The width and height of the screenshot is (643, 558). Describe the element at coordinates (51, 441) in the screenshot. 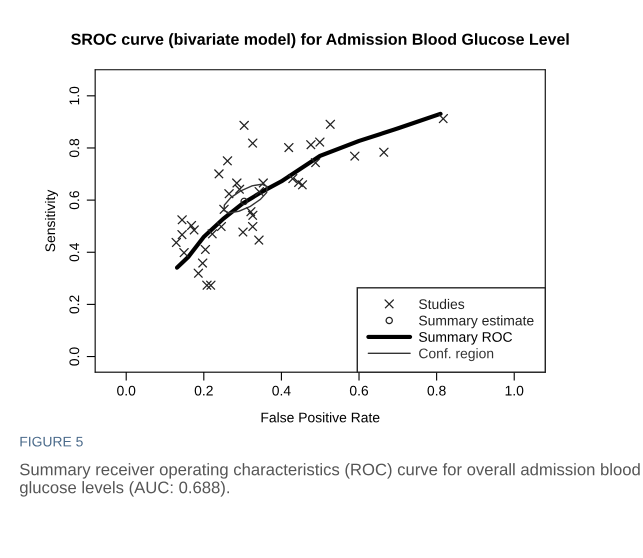

I see `caption: FIGURE 5` at that location.